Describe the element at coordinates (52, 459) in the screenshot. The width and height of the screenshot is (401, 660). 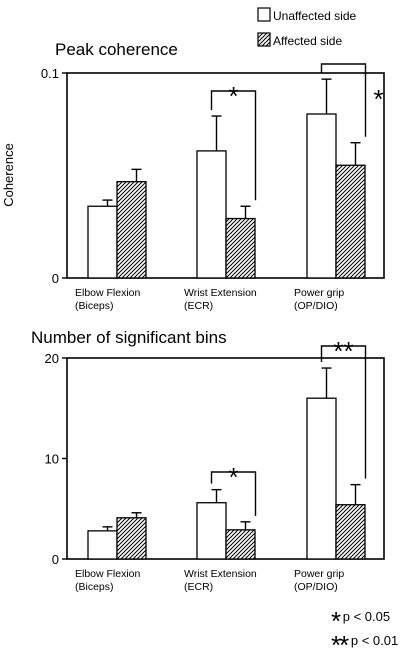
I see `y-tick-label: 10` at that location.